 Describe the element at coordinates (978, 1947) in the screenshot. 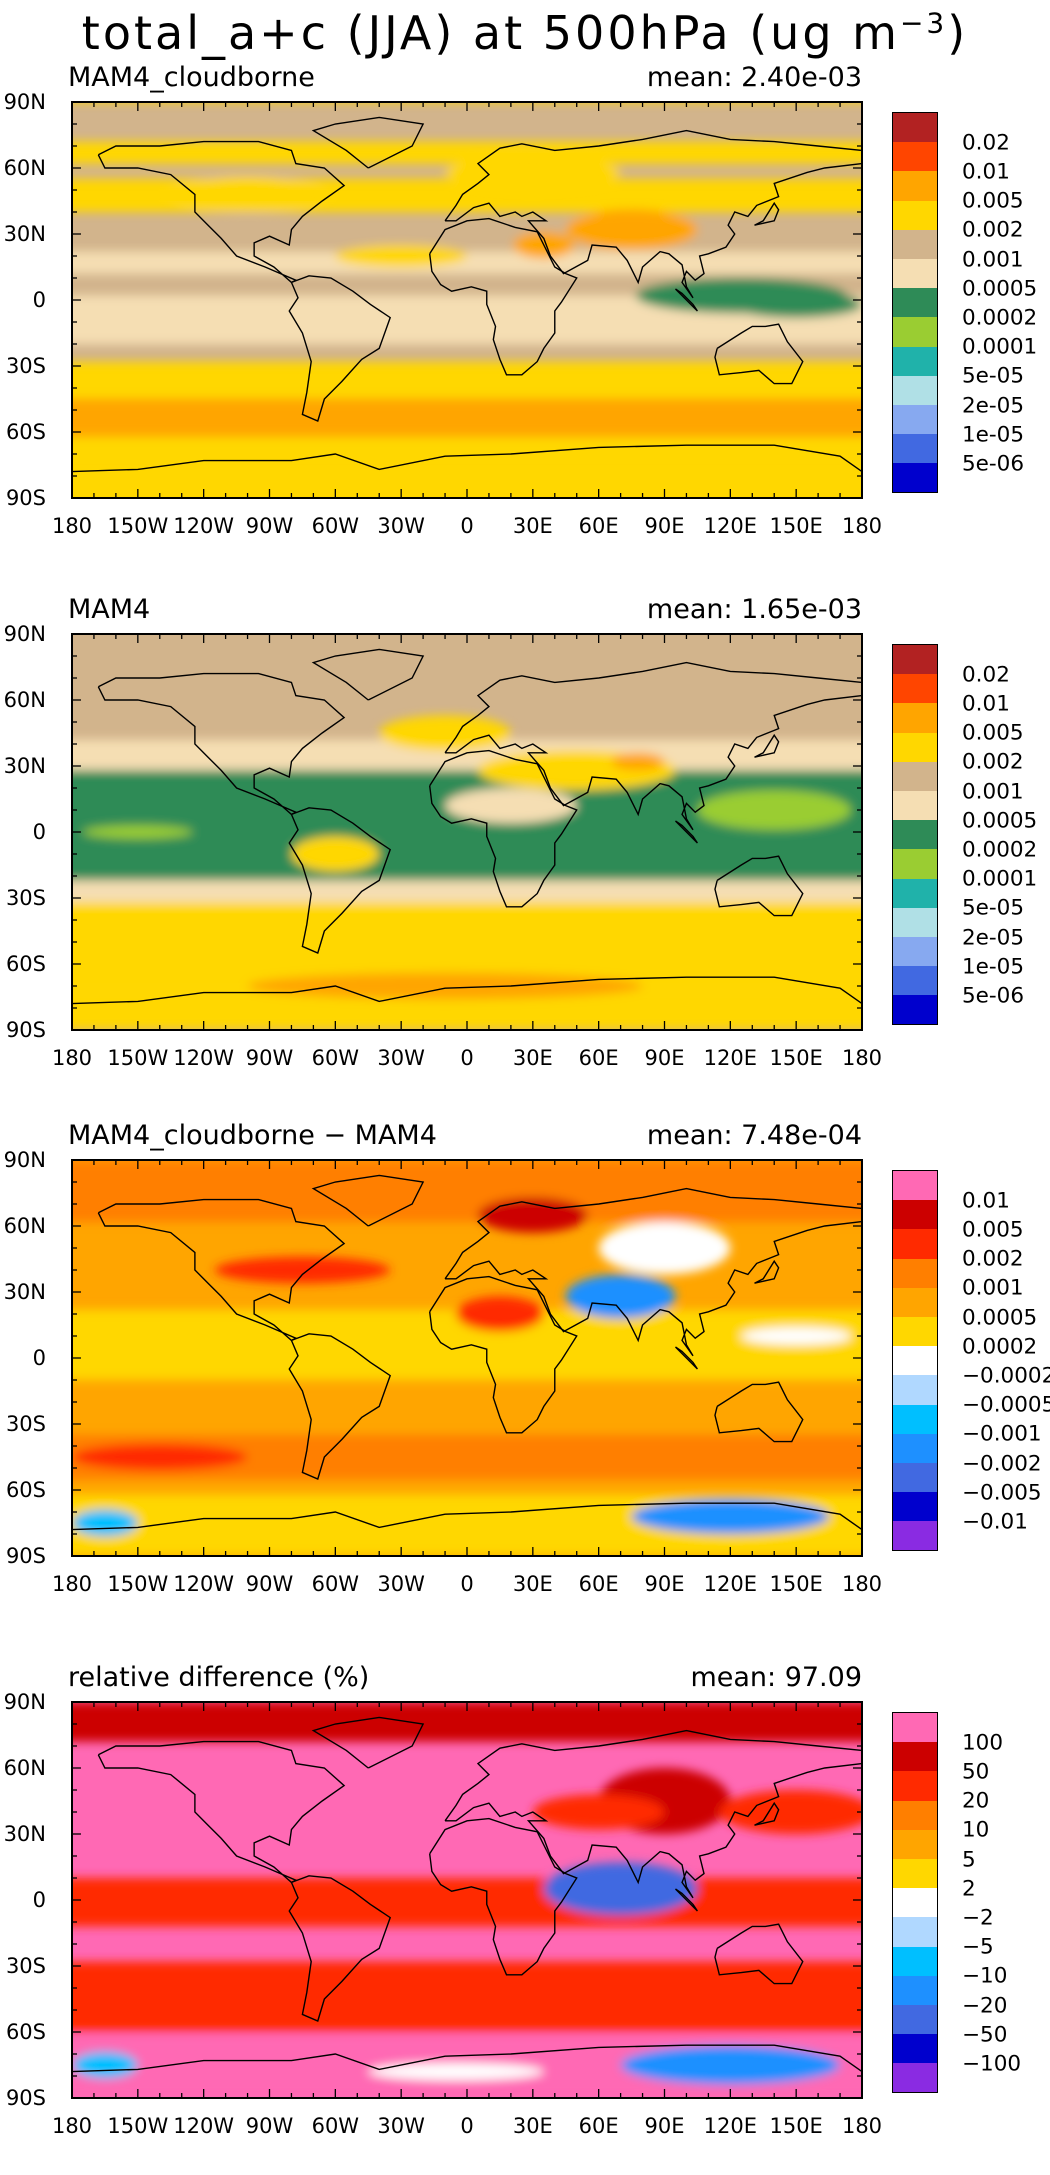

I see `colorbar-label: −5` at that location.